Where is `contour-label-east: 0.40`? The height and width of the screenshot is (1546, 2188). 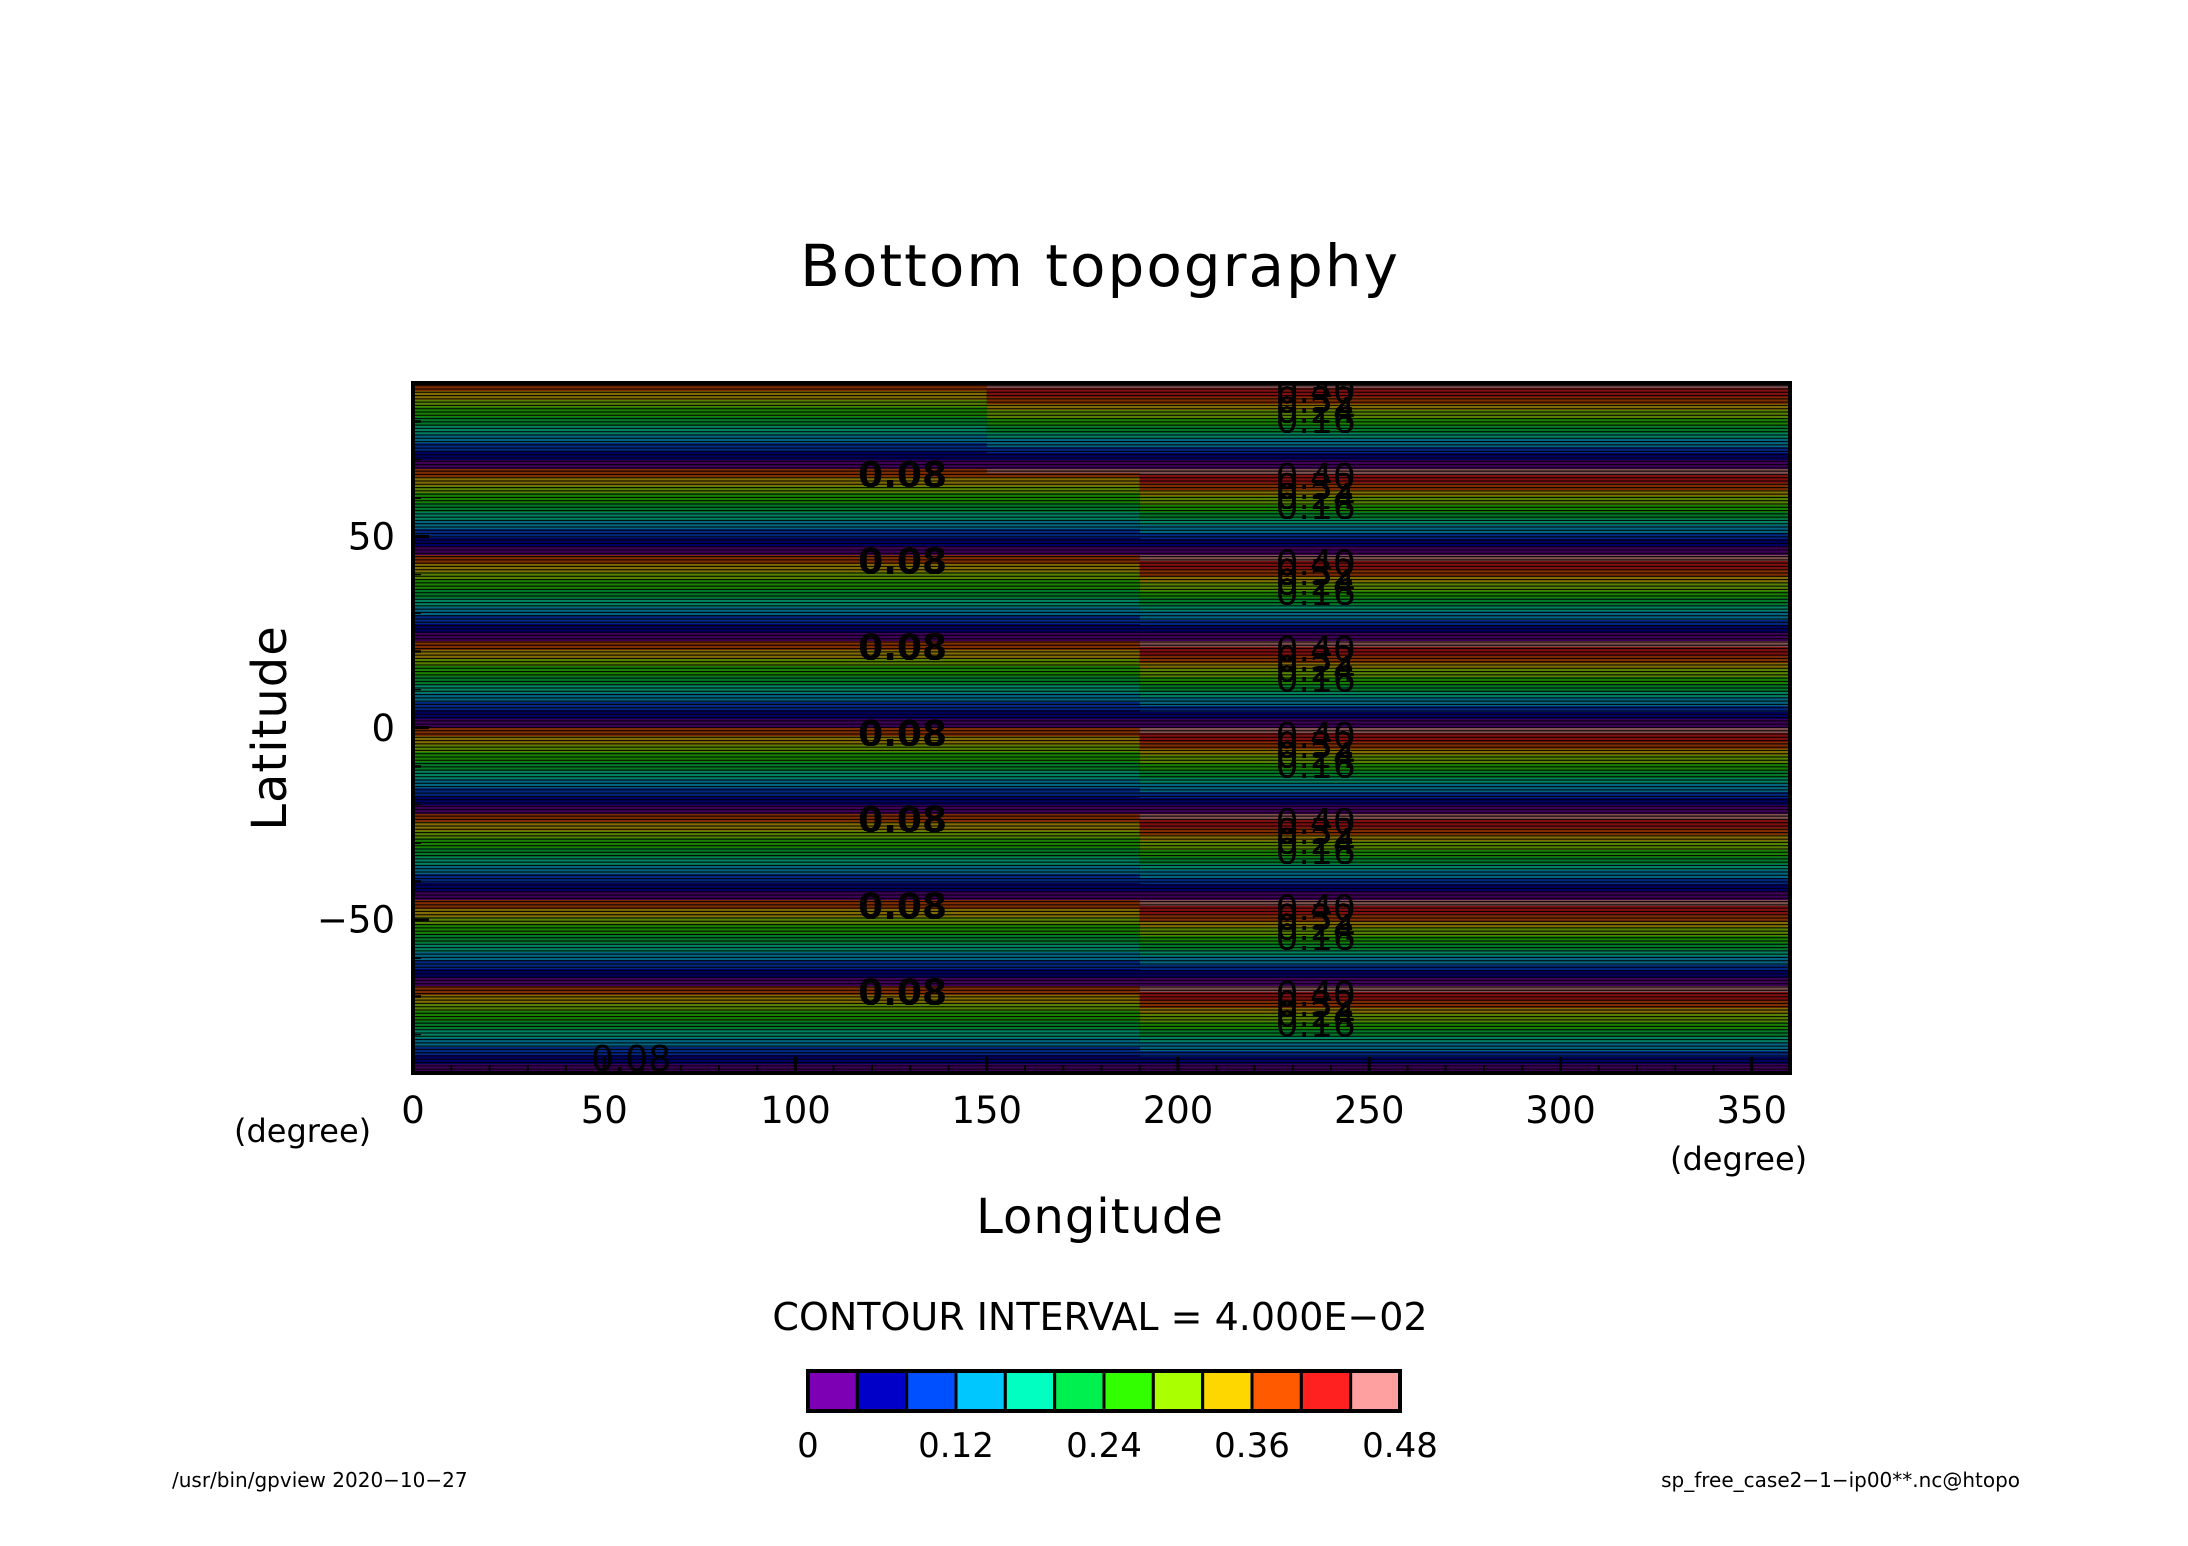 contour-label-east: 0.40 is located at coordinates (1316, 650).